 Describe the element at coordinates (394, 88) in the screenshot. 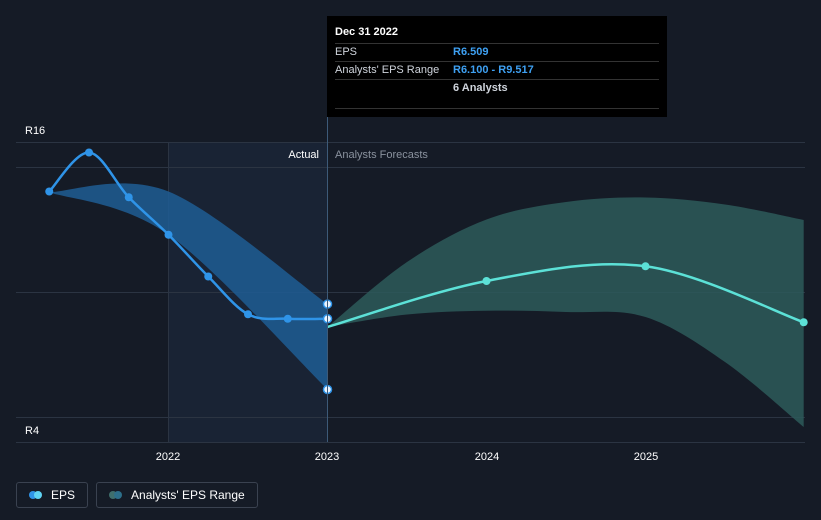

I see `tooltip-key` at that location.